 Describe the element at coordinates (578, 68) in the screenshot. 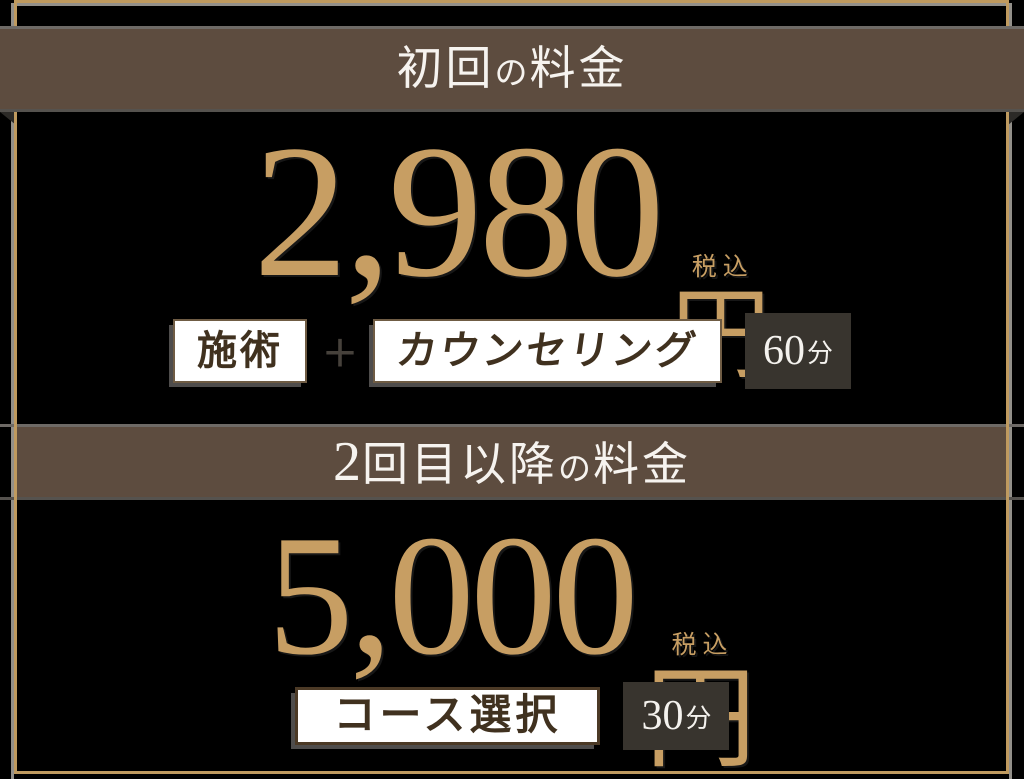

I see `header-text-fee: 料金` at that location.